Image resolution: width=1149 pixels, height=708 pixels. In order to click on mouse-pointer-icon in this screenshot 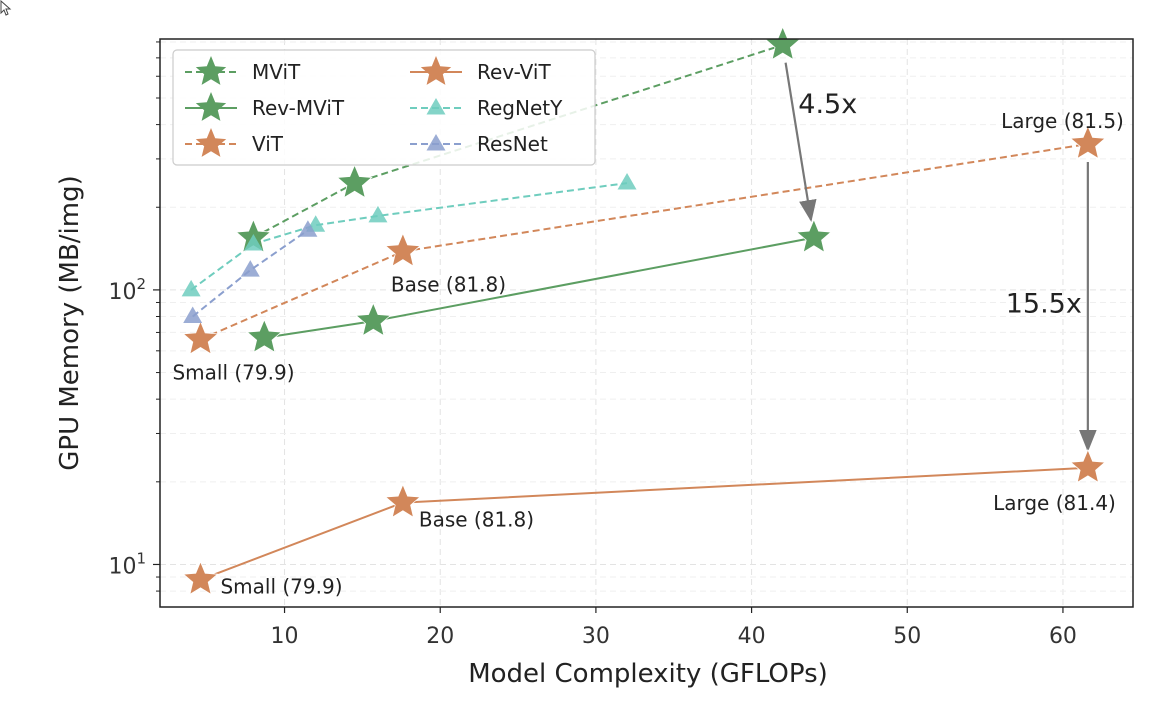, I will do `click(6, 8)`.